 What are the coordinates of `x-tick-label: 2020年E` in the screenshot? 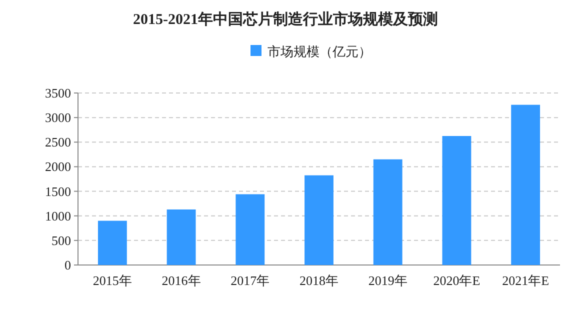 It's located at (456, 280).